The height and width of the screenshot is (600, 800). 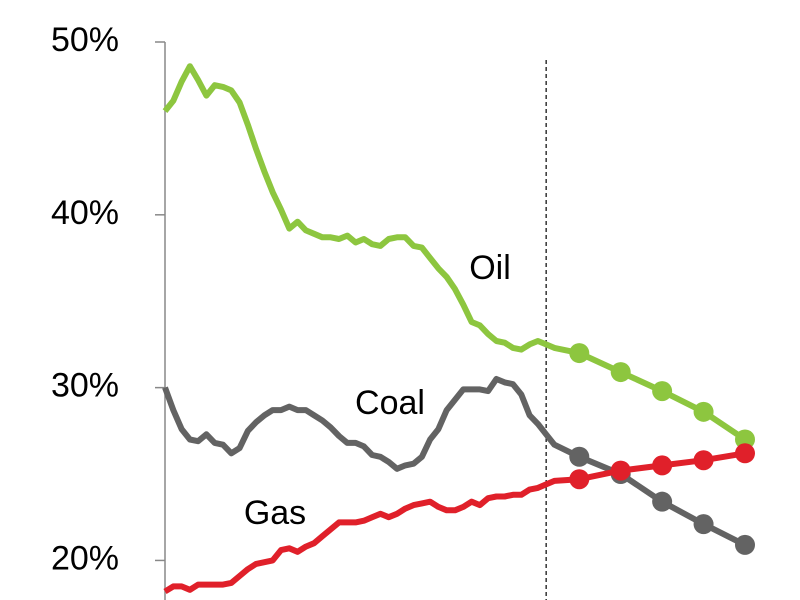 What do you see at coordinates (85, 213) in the screenshot?
I see `y-tick-label: 40%` at bounding box center [85, 213].